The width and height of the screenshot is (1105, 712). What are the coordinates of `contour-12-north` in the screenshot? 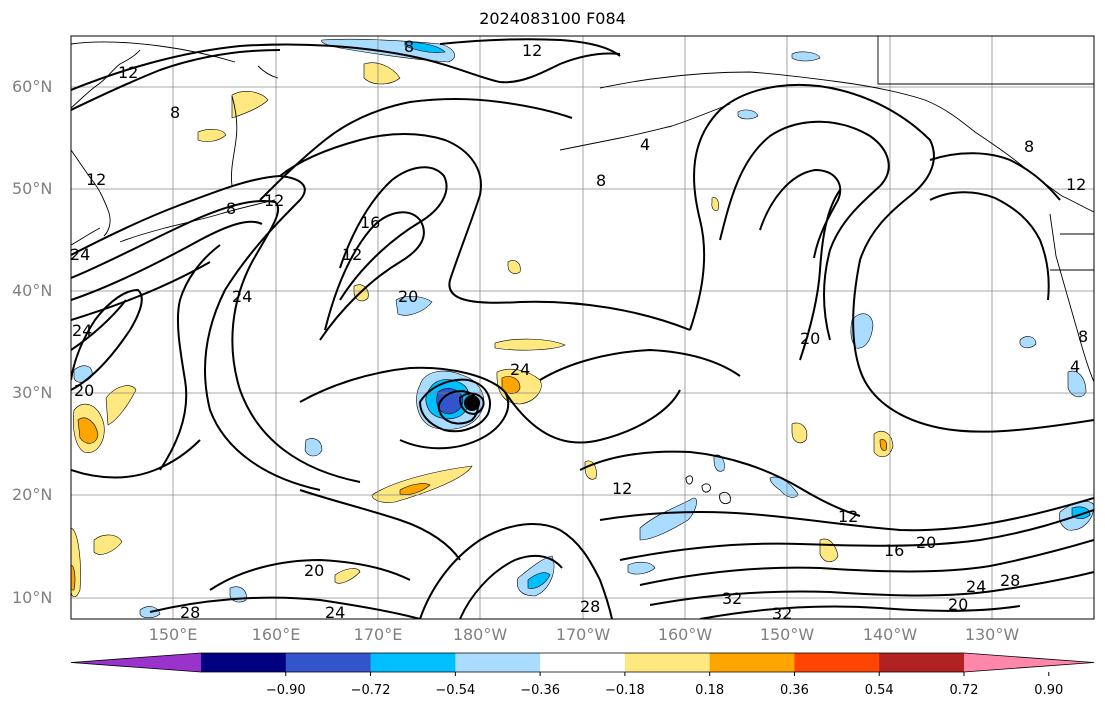 It's located at (485, 232).